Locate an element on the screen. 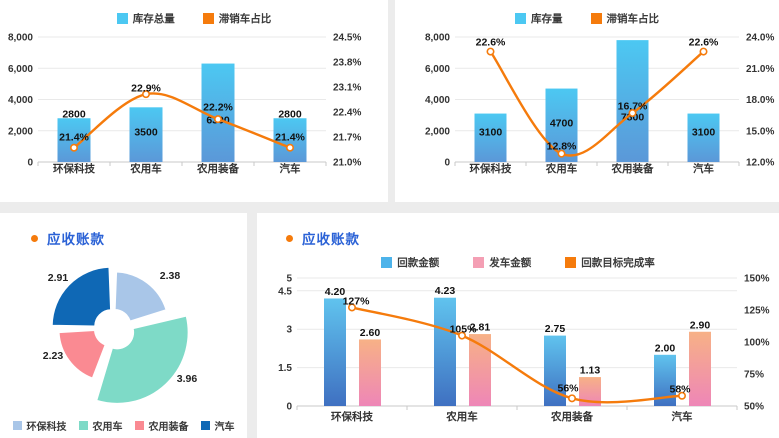  bar-库存总量-农用装备 is located at coordinates (218, 112).